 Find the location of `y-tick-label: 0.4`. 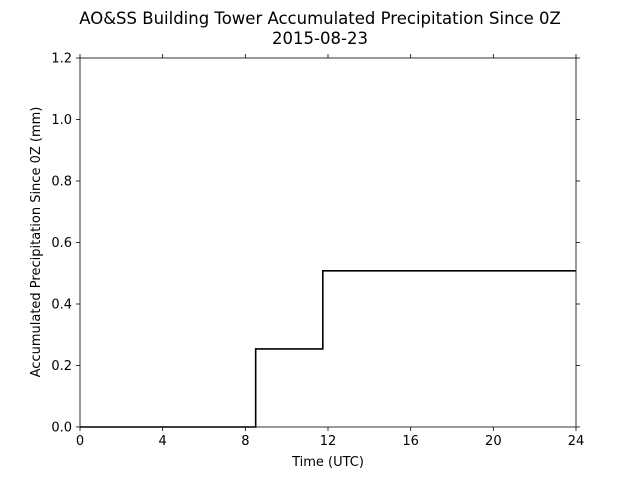

y-tick-label: 0.4 is located at coordinates (61, 305).